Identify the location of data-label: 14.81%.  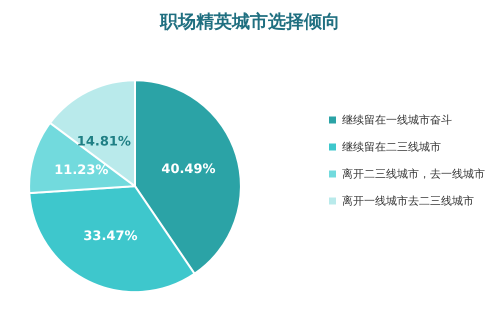
(103, 142).